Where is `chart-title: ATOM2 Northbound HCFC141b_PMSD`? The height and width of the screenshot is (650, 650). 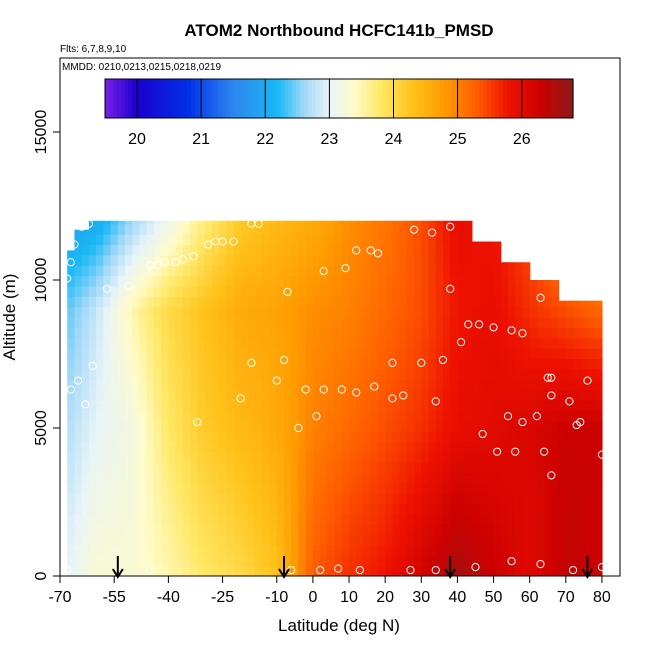 chart-title: ATOM2 Northbound HCFC141b_PMSD is located at coordinates (338, 30).